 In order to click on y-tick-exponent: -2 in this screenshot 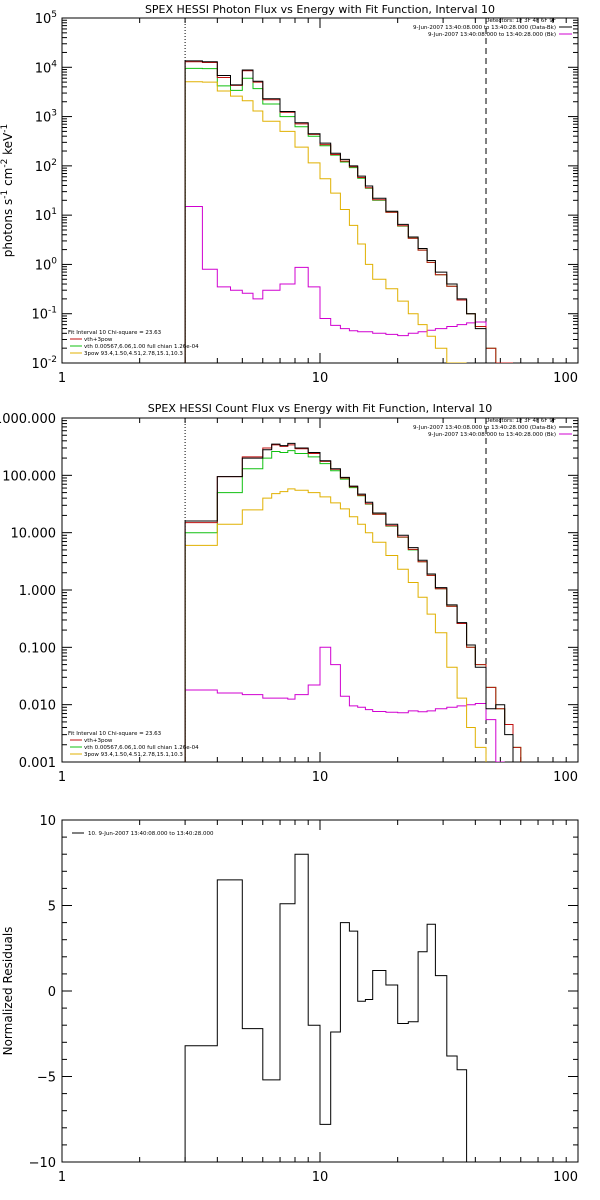, I will do `click(52, 360)`.